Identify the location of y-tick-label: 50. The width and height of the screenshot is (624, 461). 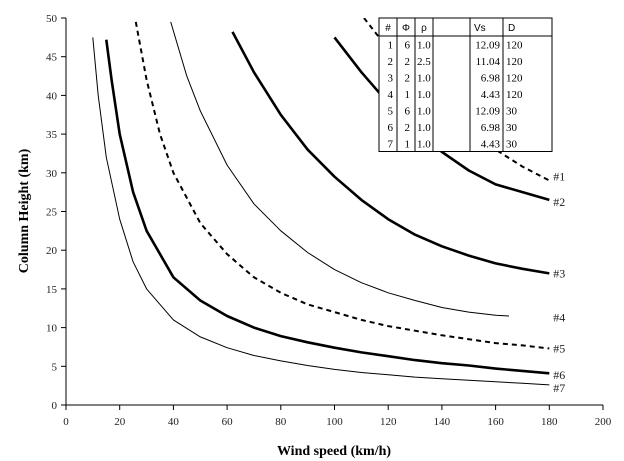
(52, 19).